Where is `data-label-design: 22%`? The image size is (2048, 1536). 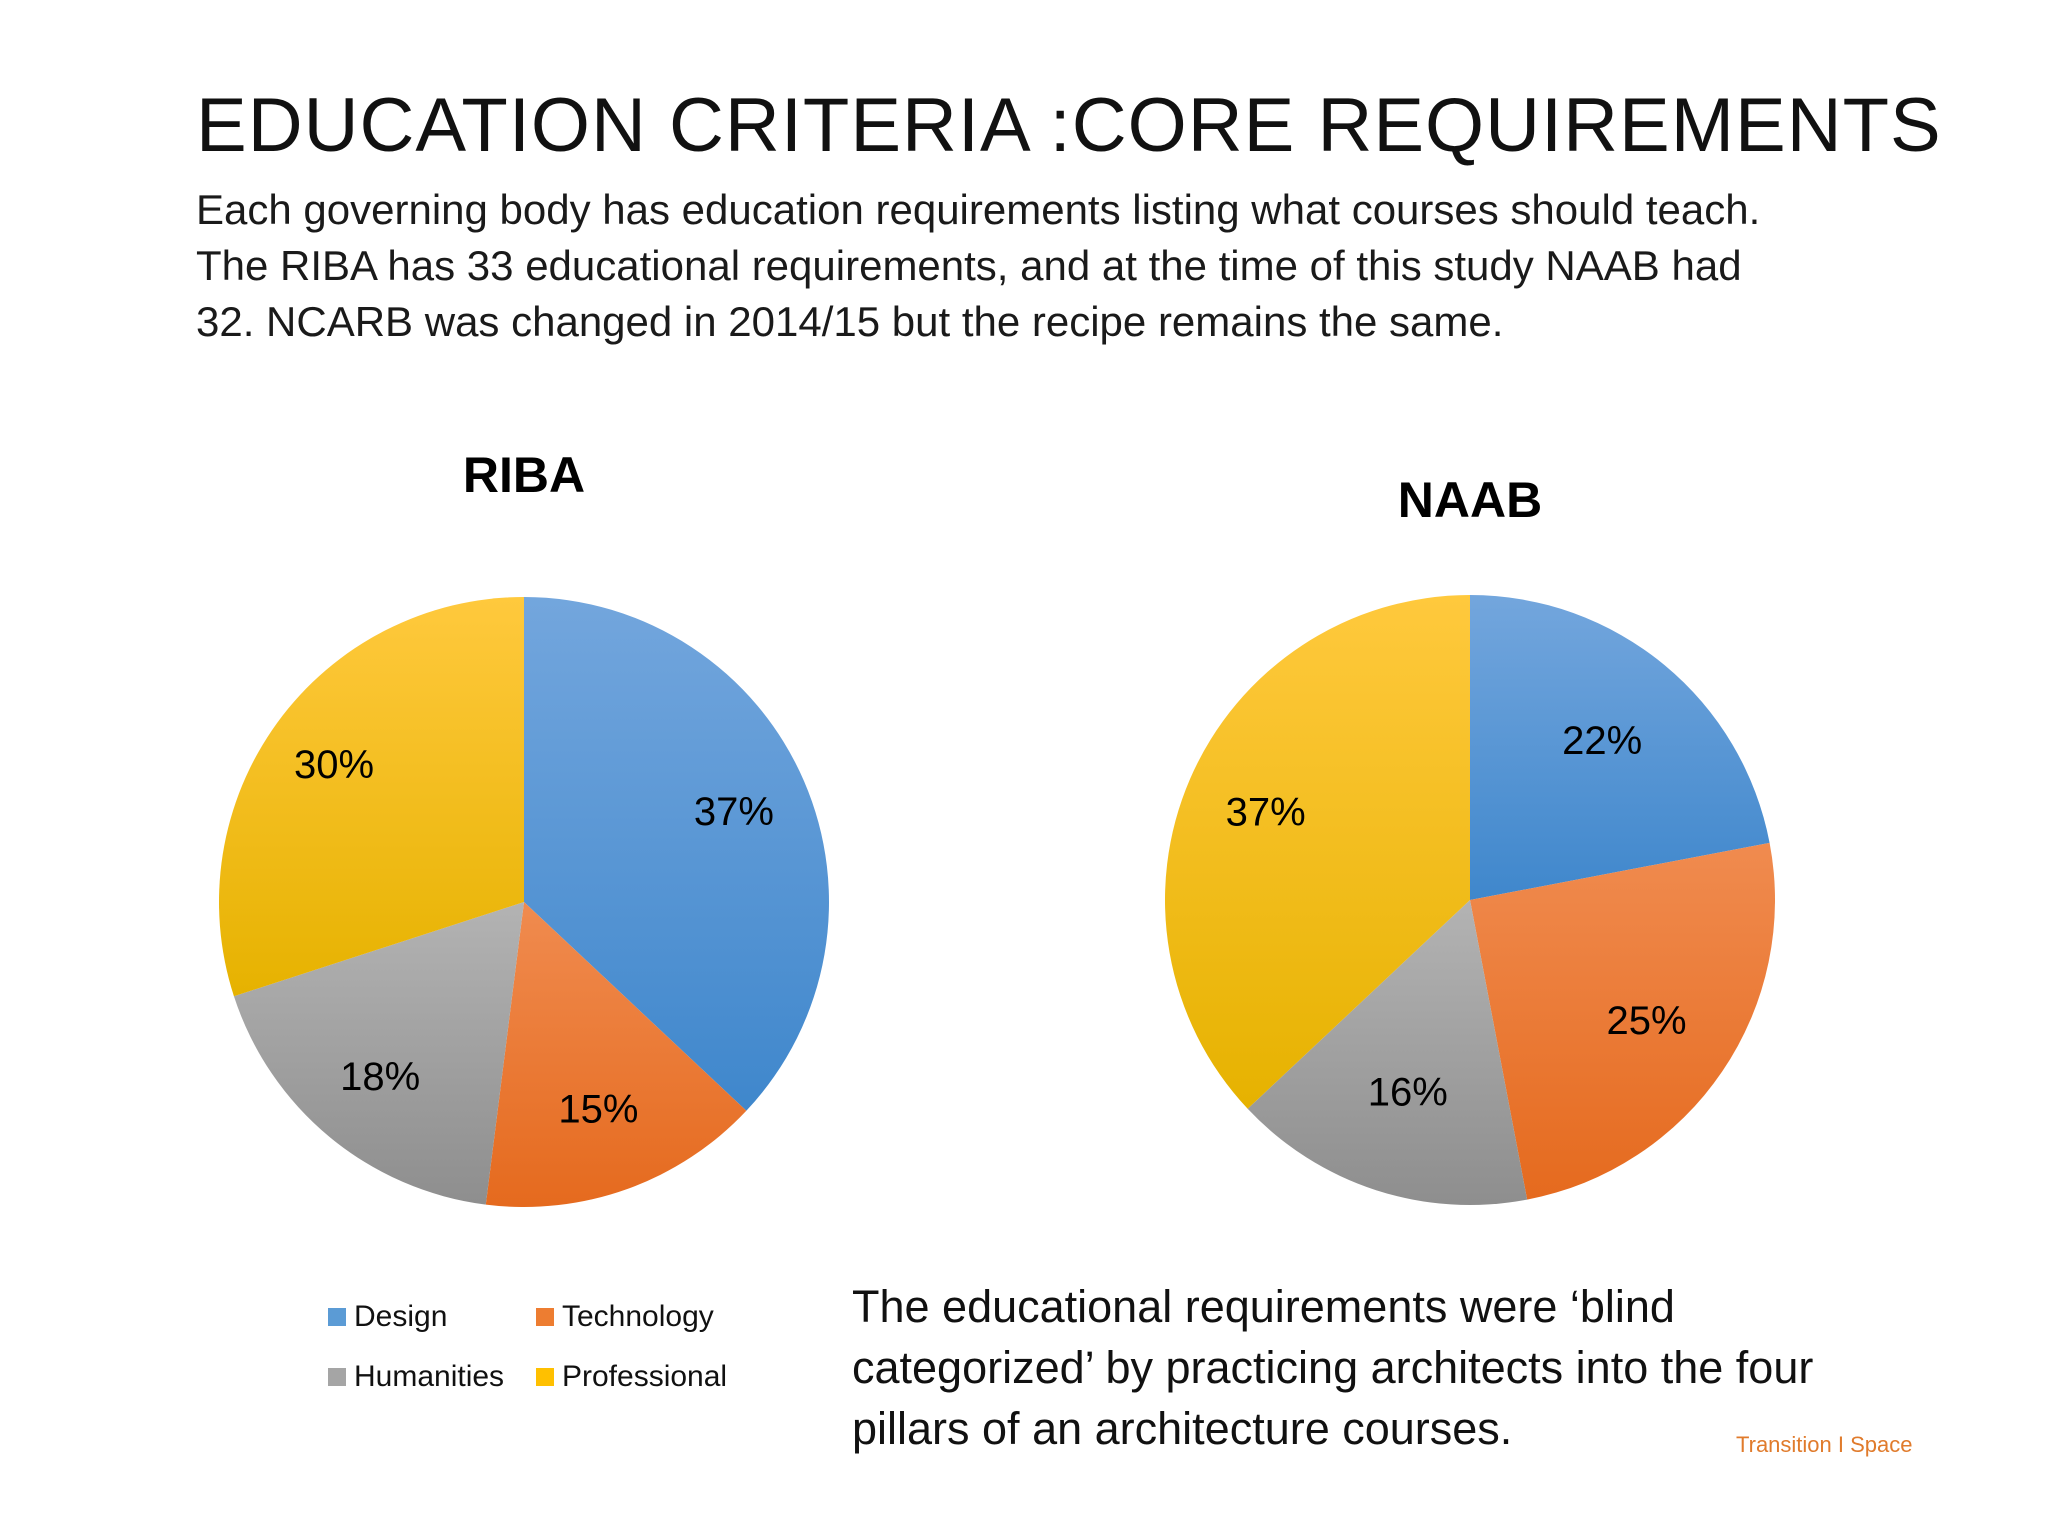
data-label-design: 22% is located at coordinates (1602, 741).